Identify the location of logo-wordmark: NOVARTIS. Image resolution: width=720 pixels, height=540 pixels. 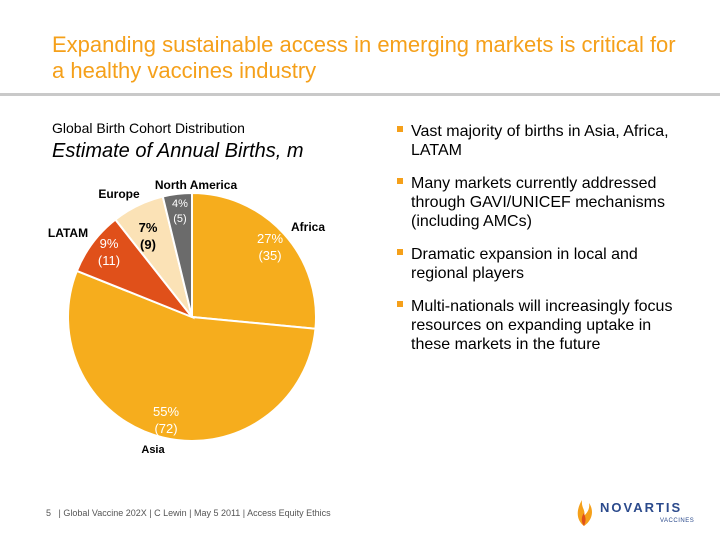
(641, 507).